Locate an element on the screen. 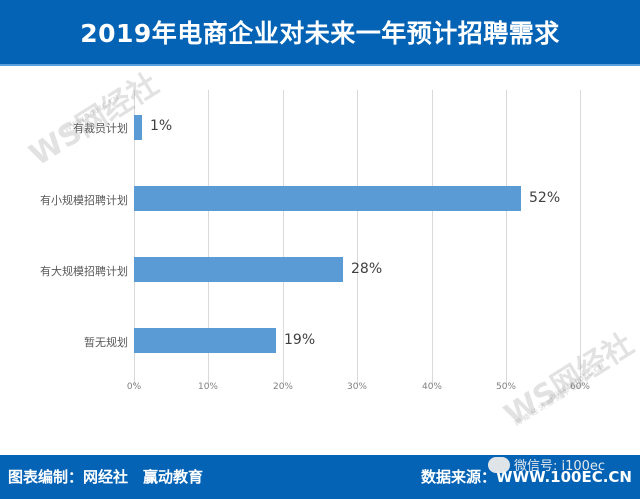 Image resolution: width=640 pixels, height=499 pixels. chart-footer: 图表编制：网经社 赢动教育 数据来源：WWW.100EC.CN is located at coordinates (320, 477).